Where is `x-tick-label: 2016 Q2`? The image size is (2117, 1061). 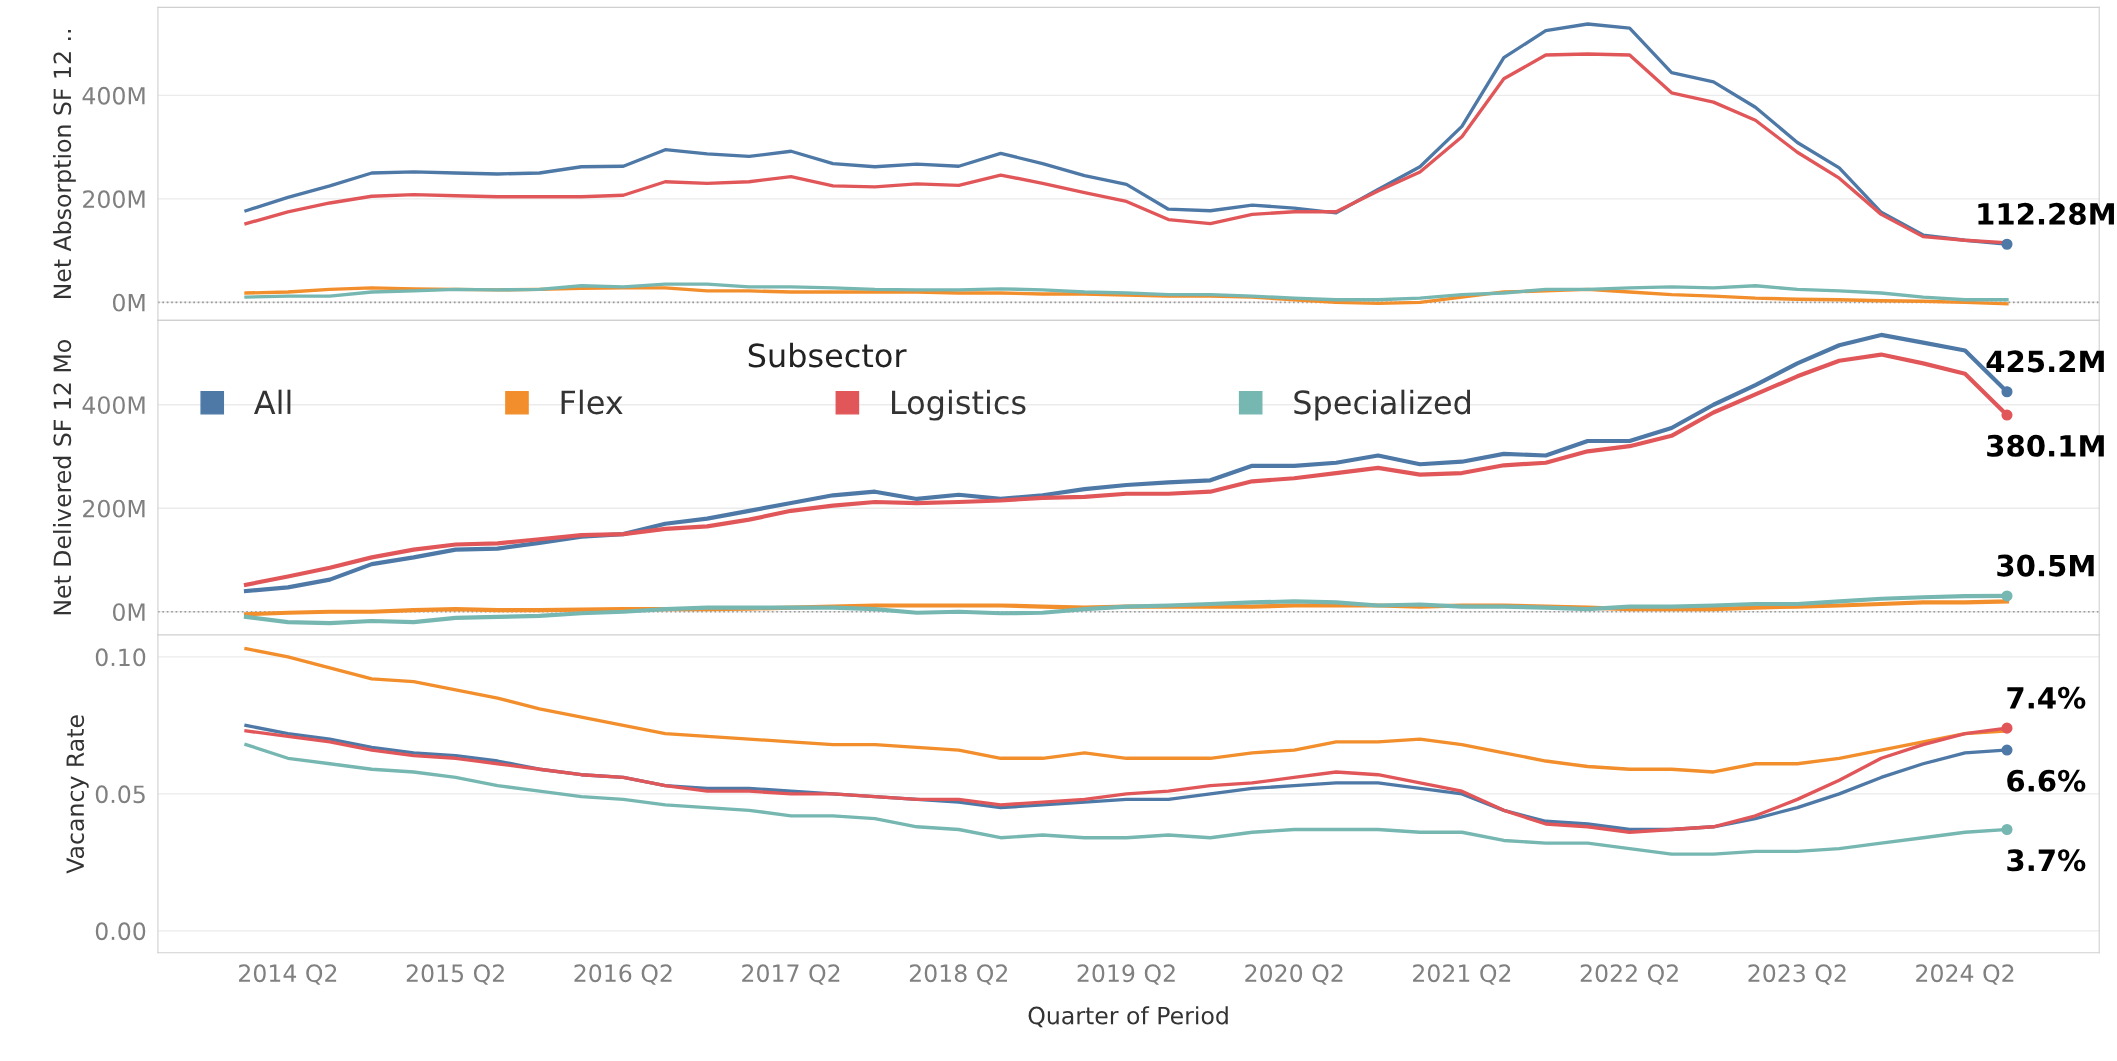 x-tick-label: 2016 Q2 is located at coordinates (623, 974).